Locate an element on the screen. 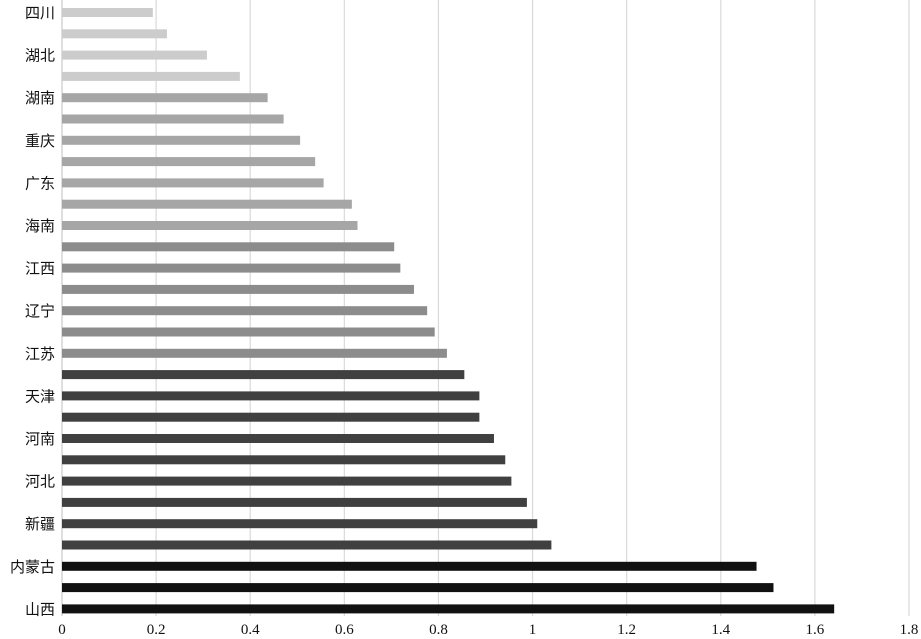 This screenshot has height=639, width=921. category-label: 江苏 is located at coordinates (40, 354).